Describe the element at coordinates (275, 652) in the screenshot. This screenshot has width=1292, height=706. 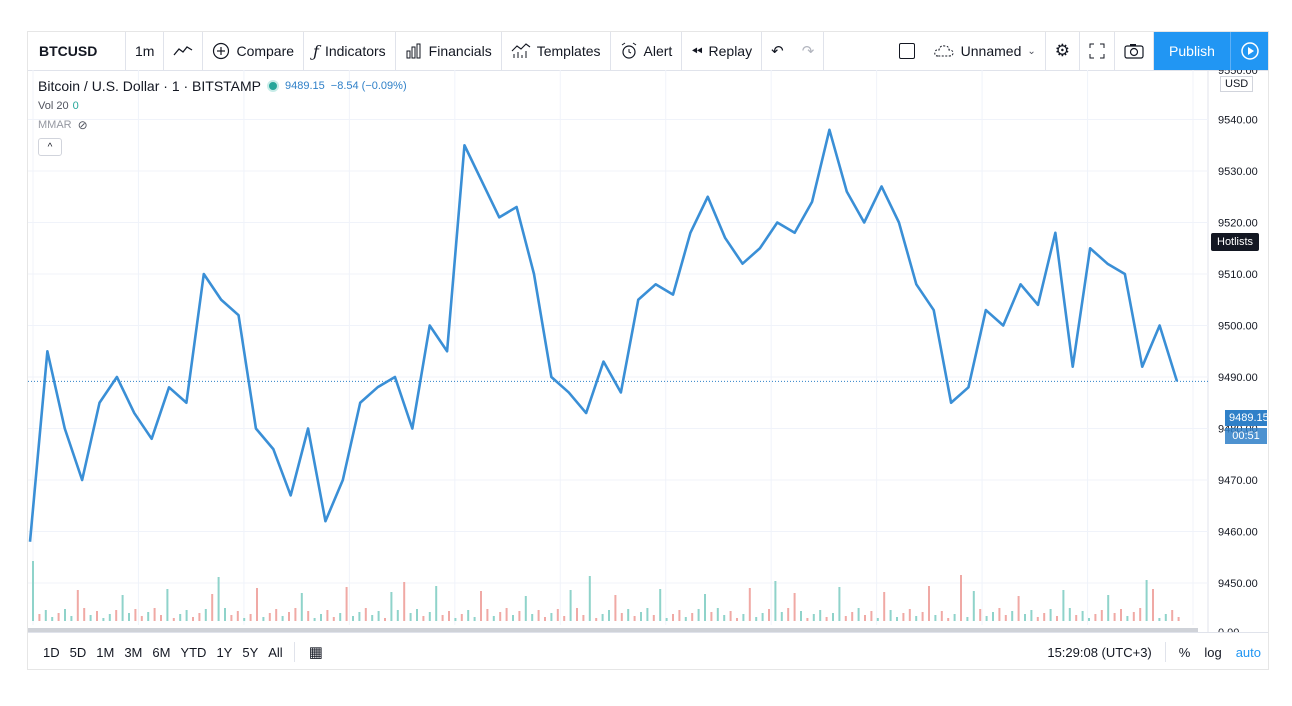
I see `range-button-all: All` at that location.